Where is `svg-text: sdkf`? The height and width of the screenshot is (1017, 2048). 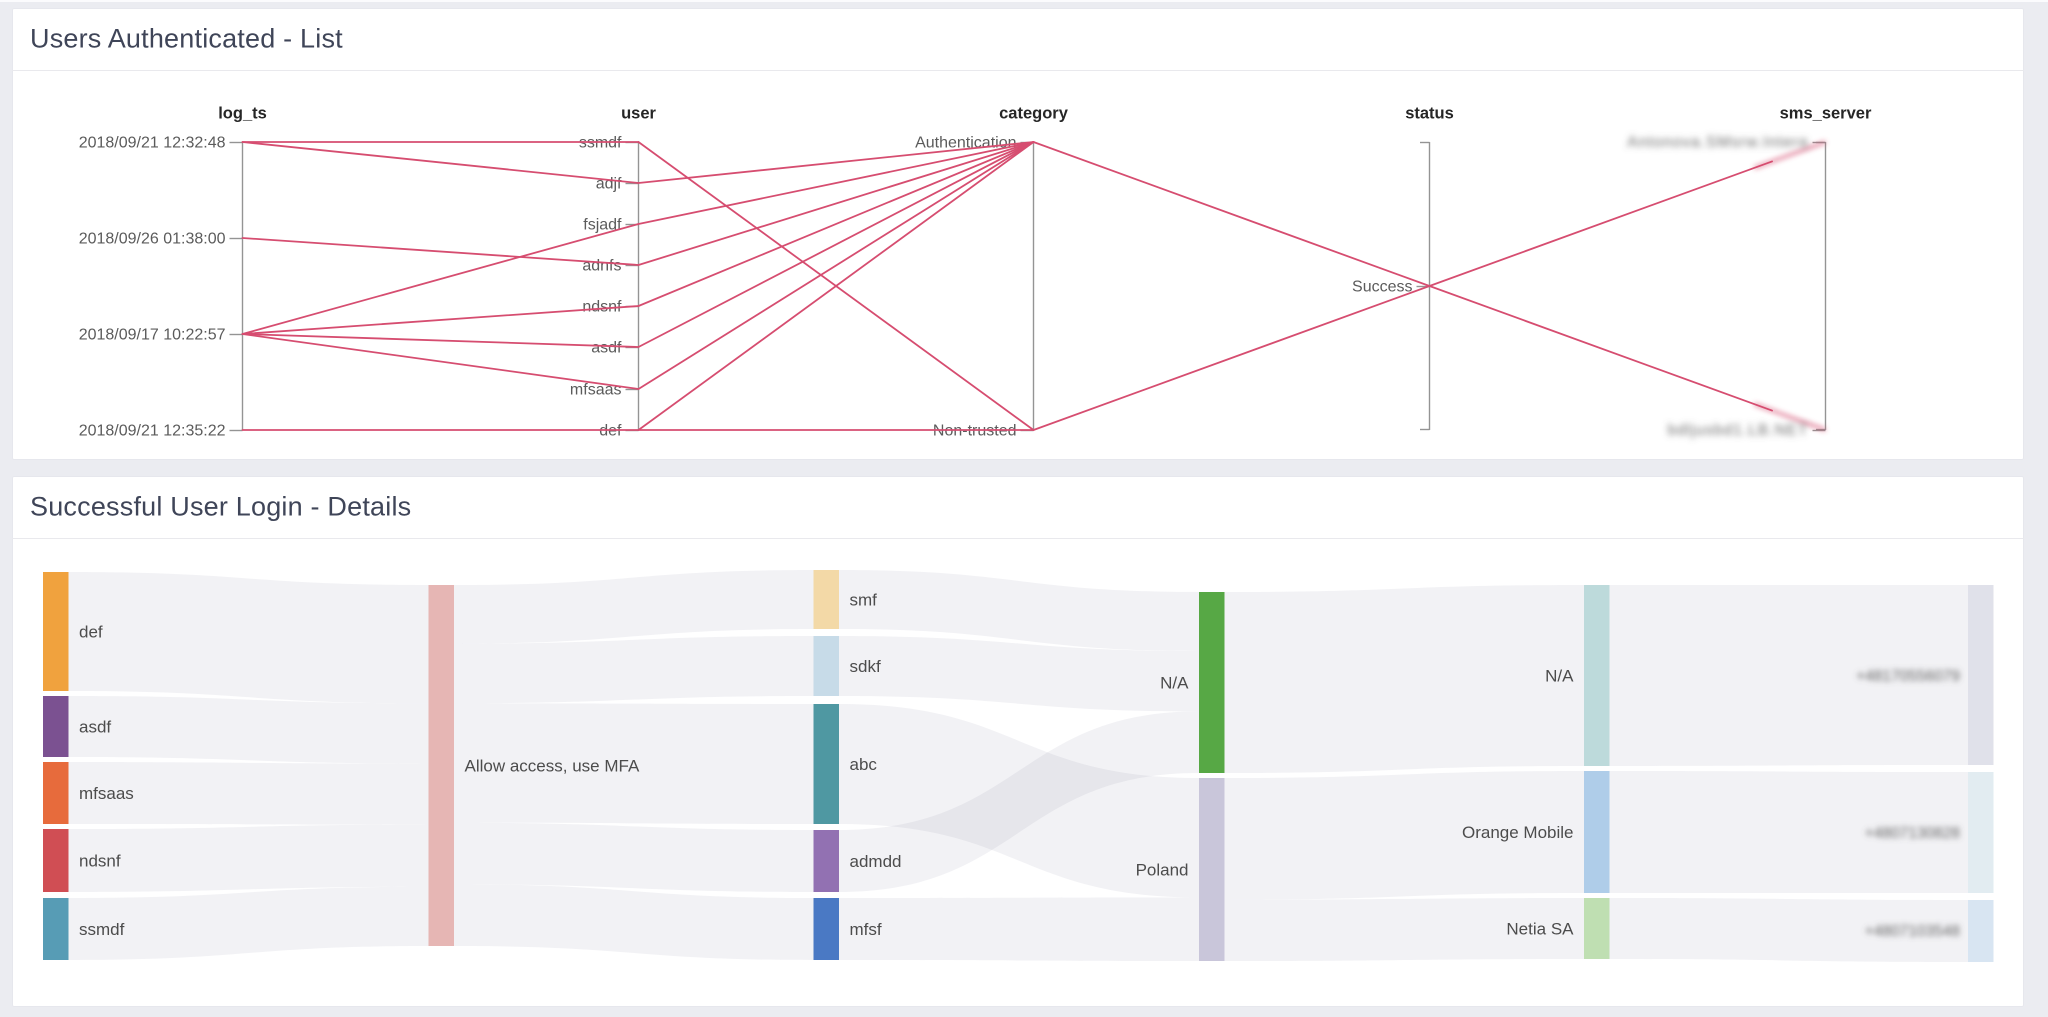
svg-text: sdkf is located at coordinates (865, 666).